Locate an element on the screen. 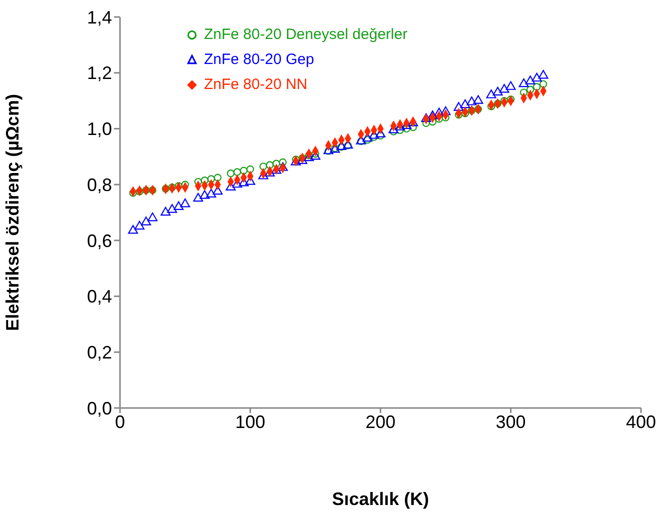  x-tick-label: 300 is located at coordinates (511, 422).